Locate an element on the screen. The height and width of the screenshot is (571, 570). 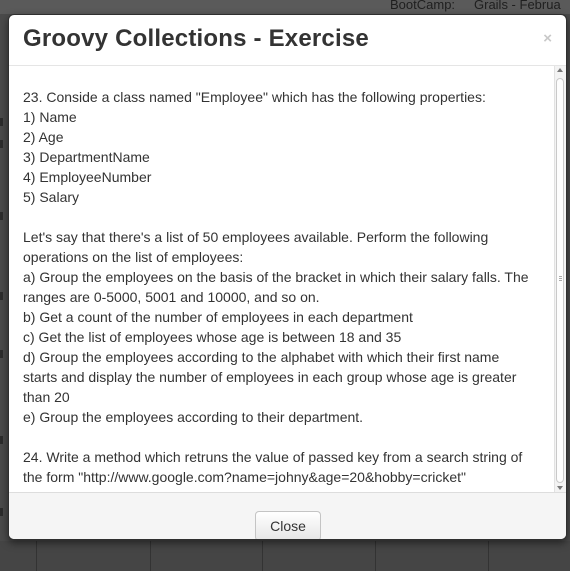
exercise-text-line: operations on the list of employees: is located at coordinates (133, 257).